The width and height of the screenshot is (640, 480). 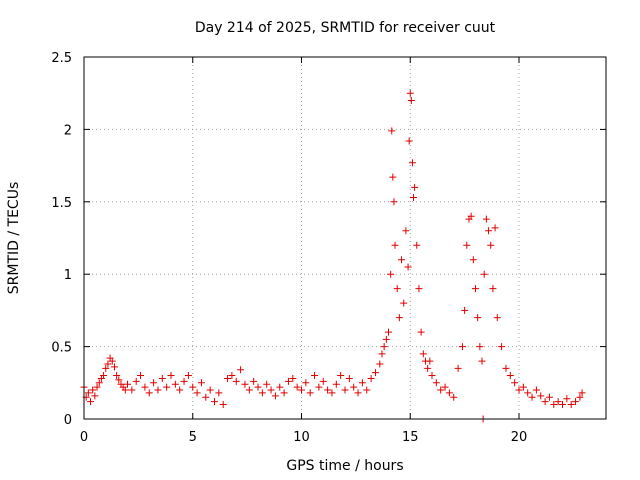 I want to click on y-tick-label: 1, so click(x=68, y=275).